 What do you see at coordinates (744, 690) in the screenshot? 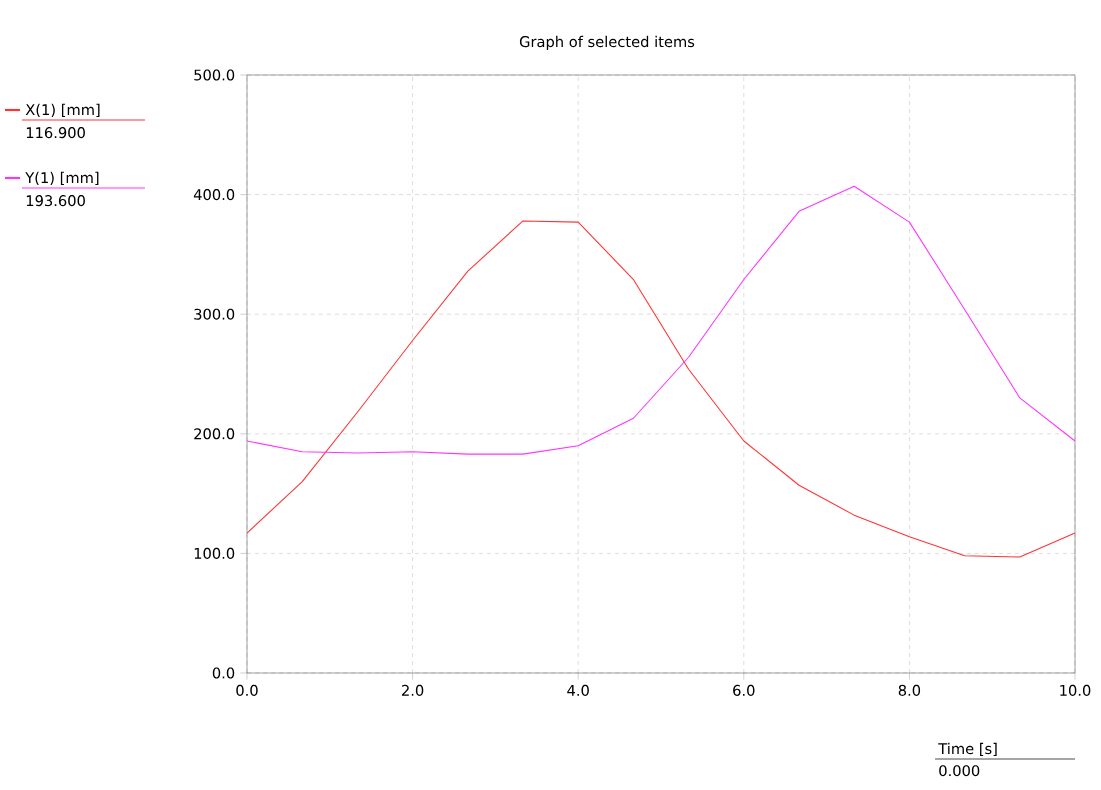
I see `x-tick-label: 6.0` at bounding box center [744, 690].